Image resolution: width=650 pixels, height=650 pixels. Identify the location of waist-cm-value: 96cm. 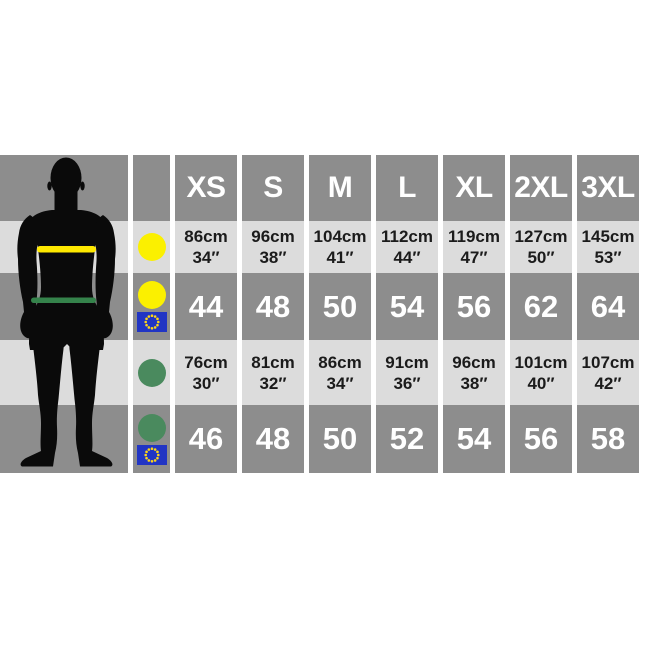
(474, 362).